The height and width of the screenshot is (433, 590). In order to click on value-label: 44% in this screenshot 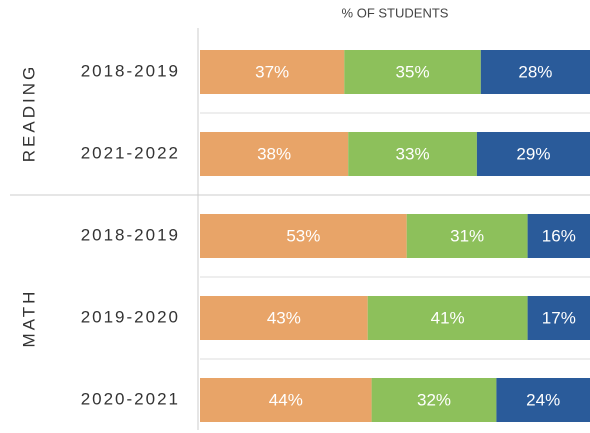, I will do `click(286, 399)`.